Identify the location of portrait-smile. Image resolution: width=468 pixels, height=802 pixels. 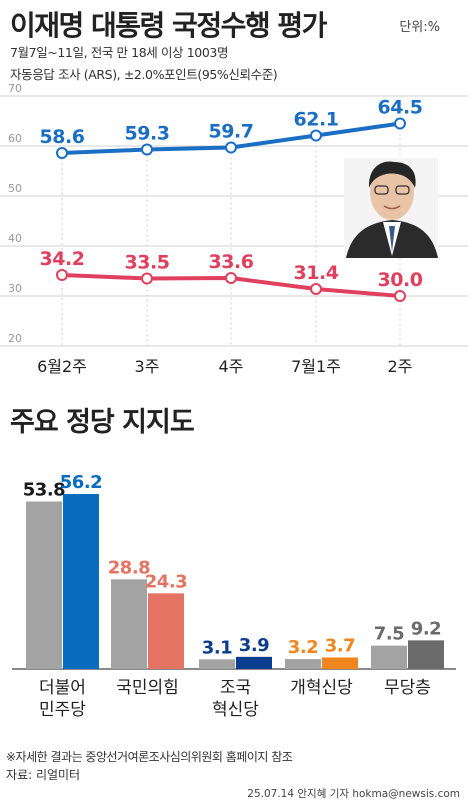
(392, 207).